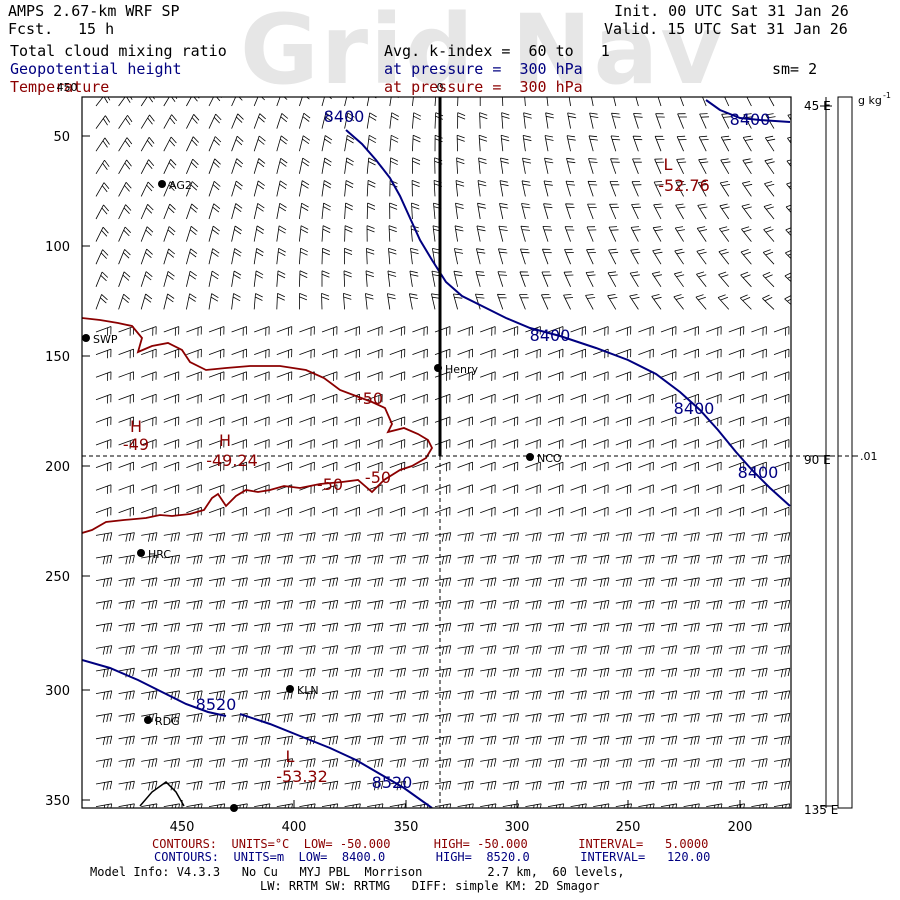 The height and width of the screenshot is (900, 900). I want to click on station-label-rdg: RDG, so click(167, 721).